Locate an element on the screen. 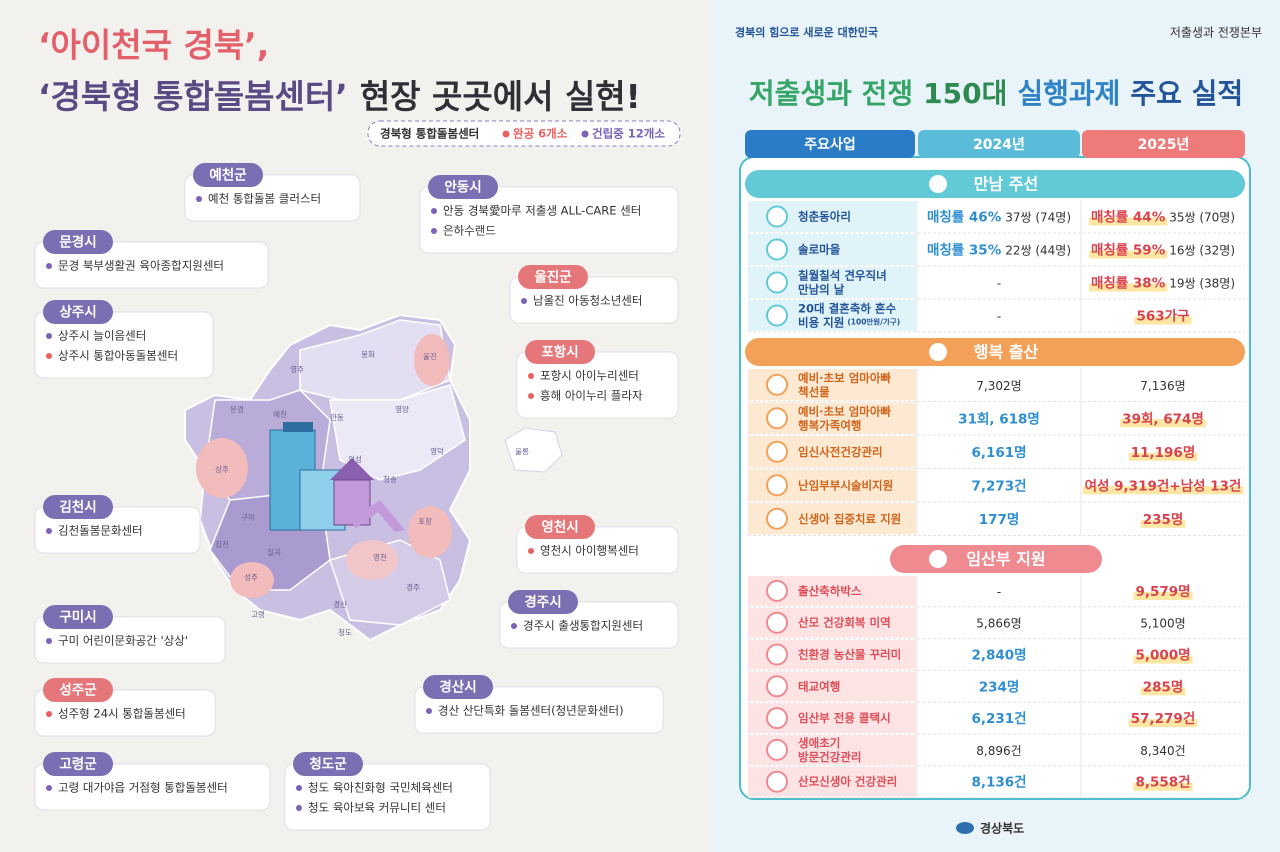 Image resolution: width=1280 pixels, height=852 pixels. value-cell: 6,231건 is located at coordinates (998, 718).